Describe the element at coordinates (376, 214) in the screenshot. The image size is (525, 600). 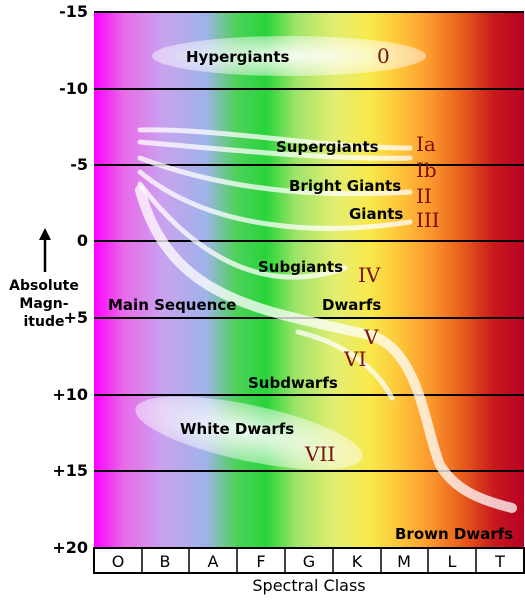
I see `giants-label: Giants` at that location.